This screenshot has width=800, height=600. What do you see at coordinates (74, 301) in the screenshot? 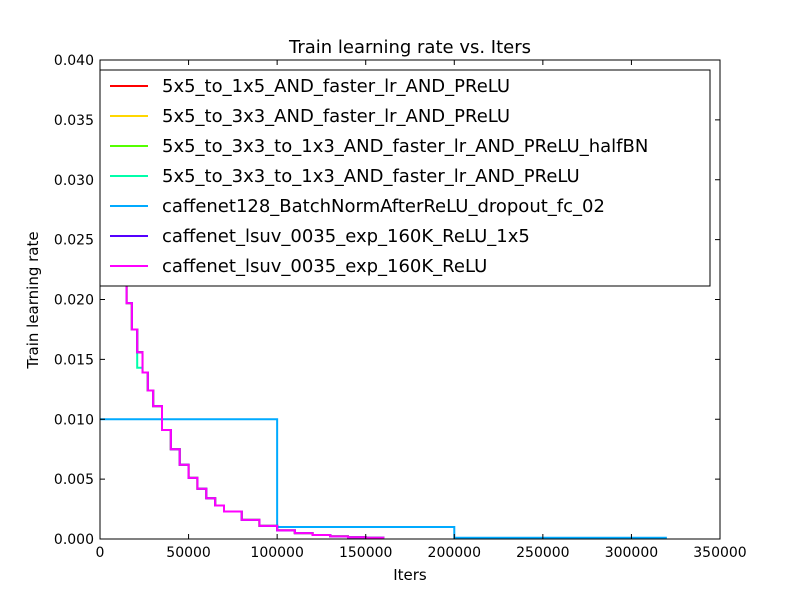
I see `y-tick-label: 0.020` at bounding box center [74, 301].